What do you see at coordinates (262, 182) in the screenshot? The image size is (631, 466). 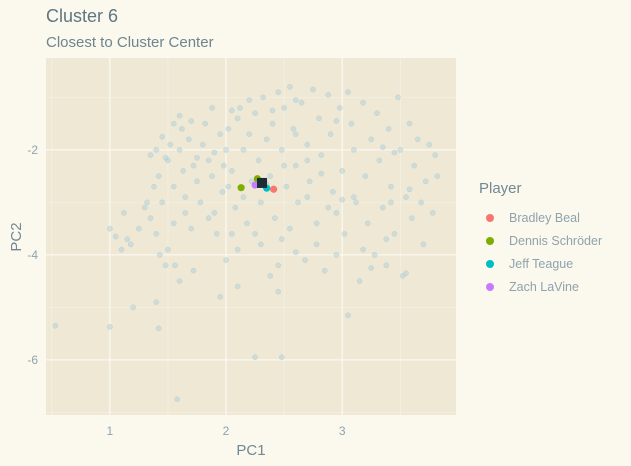 I see `centroid-layer` at bounding box center [262, 182].